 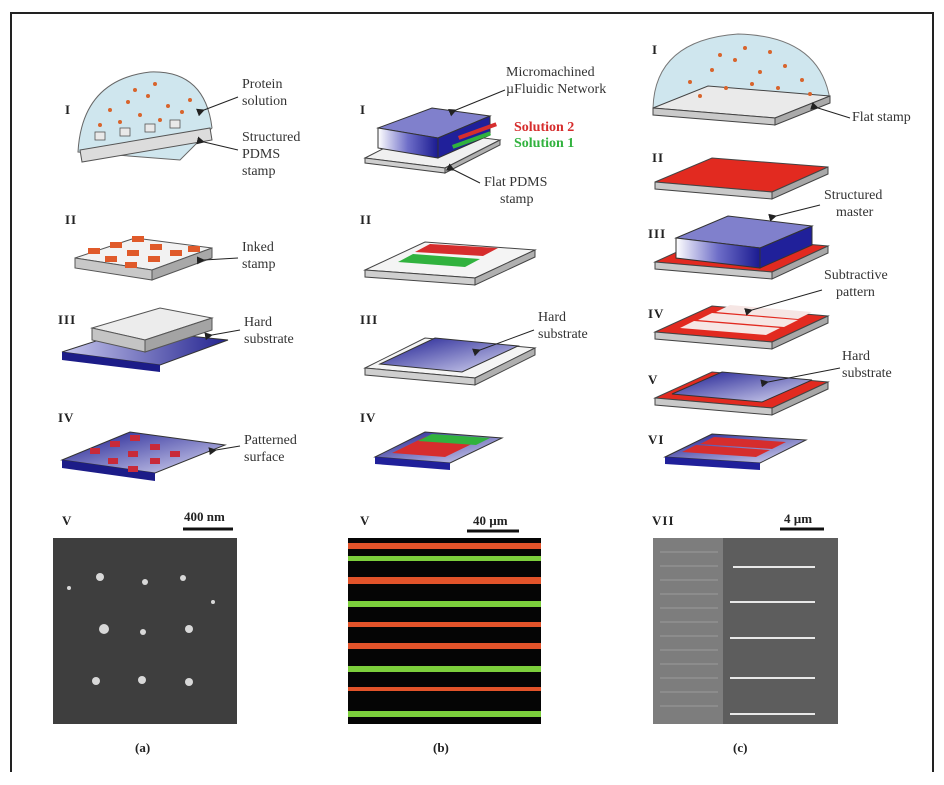 I want to click on b-label-flat-line1: Flat PDMS, so click(x=516, y=182).